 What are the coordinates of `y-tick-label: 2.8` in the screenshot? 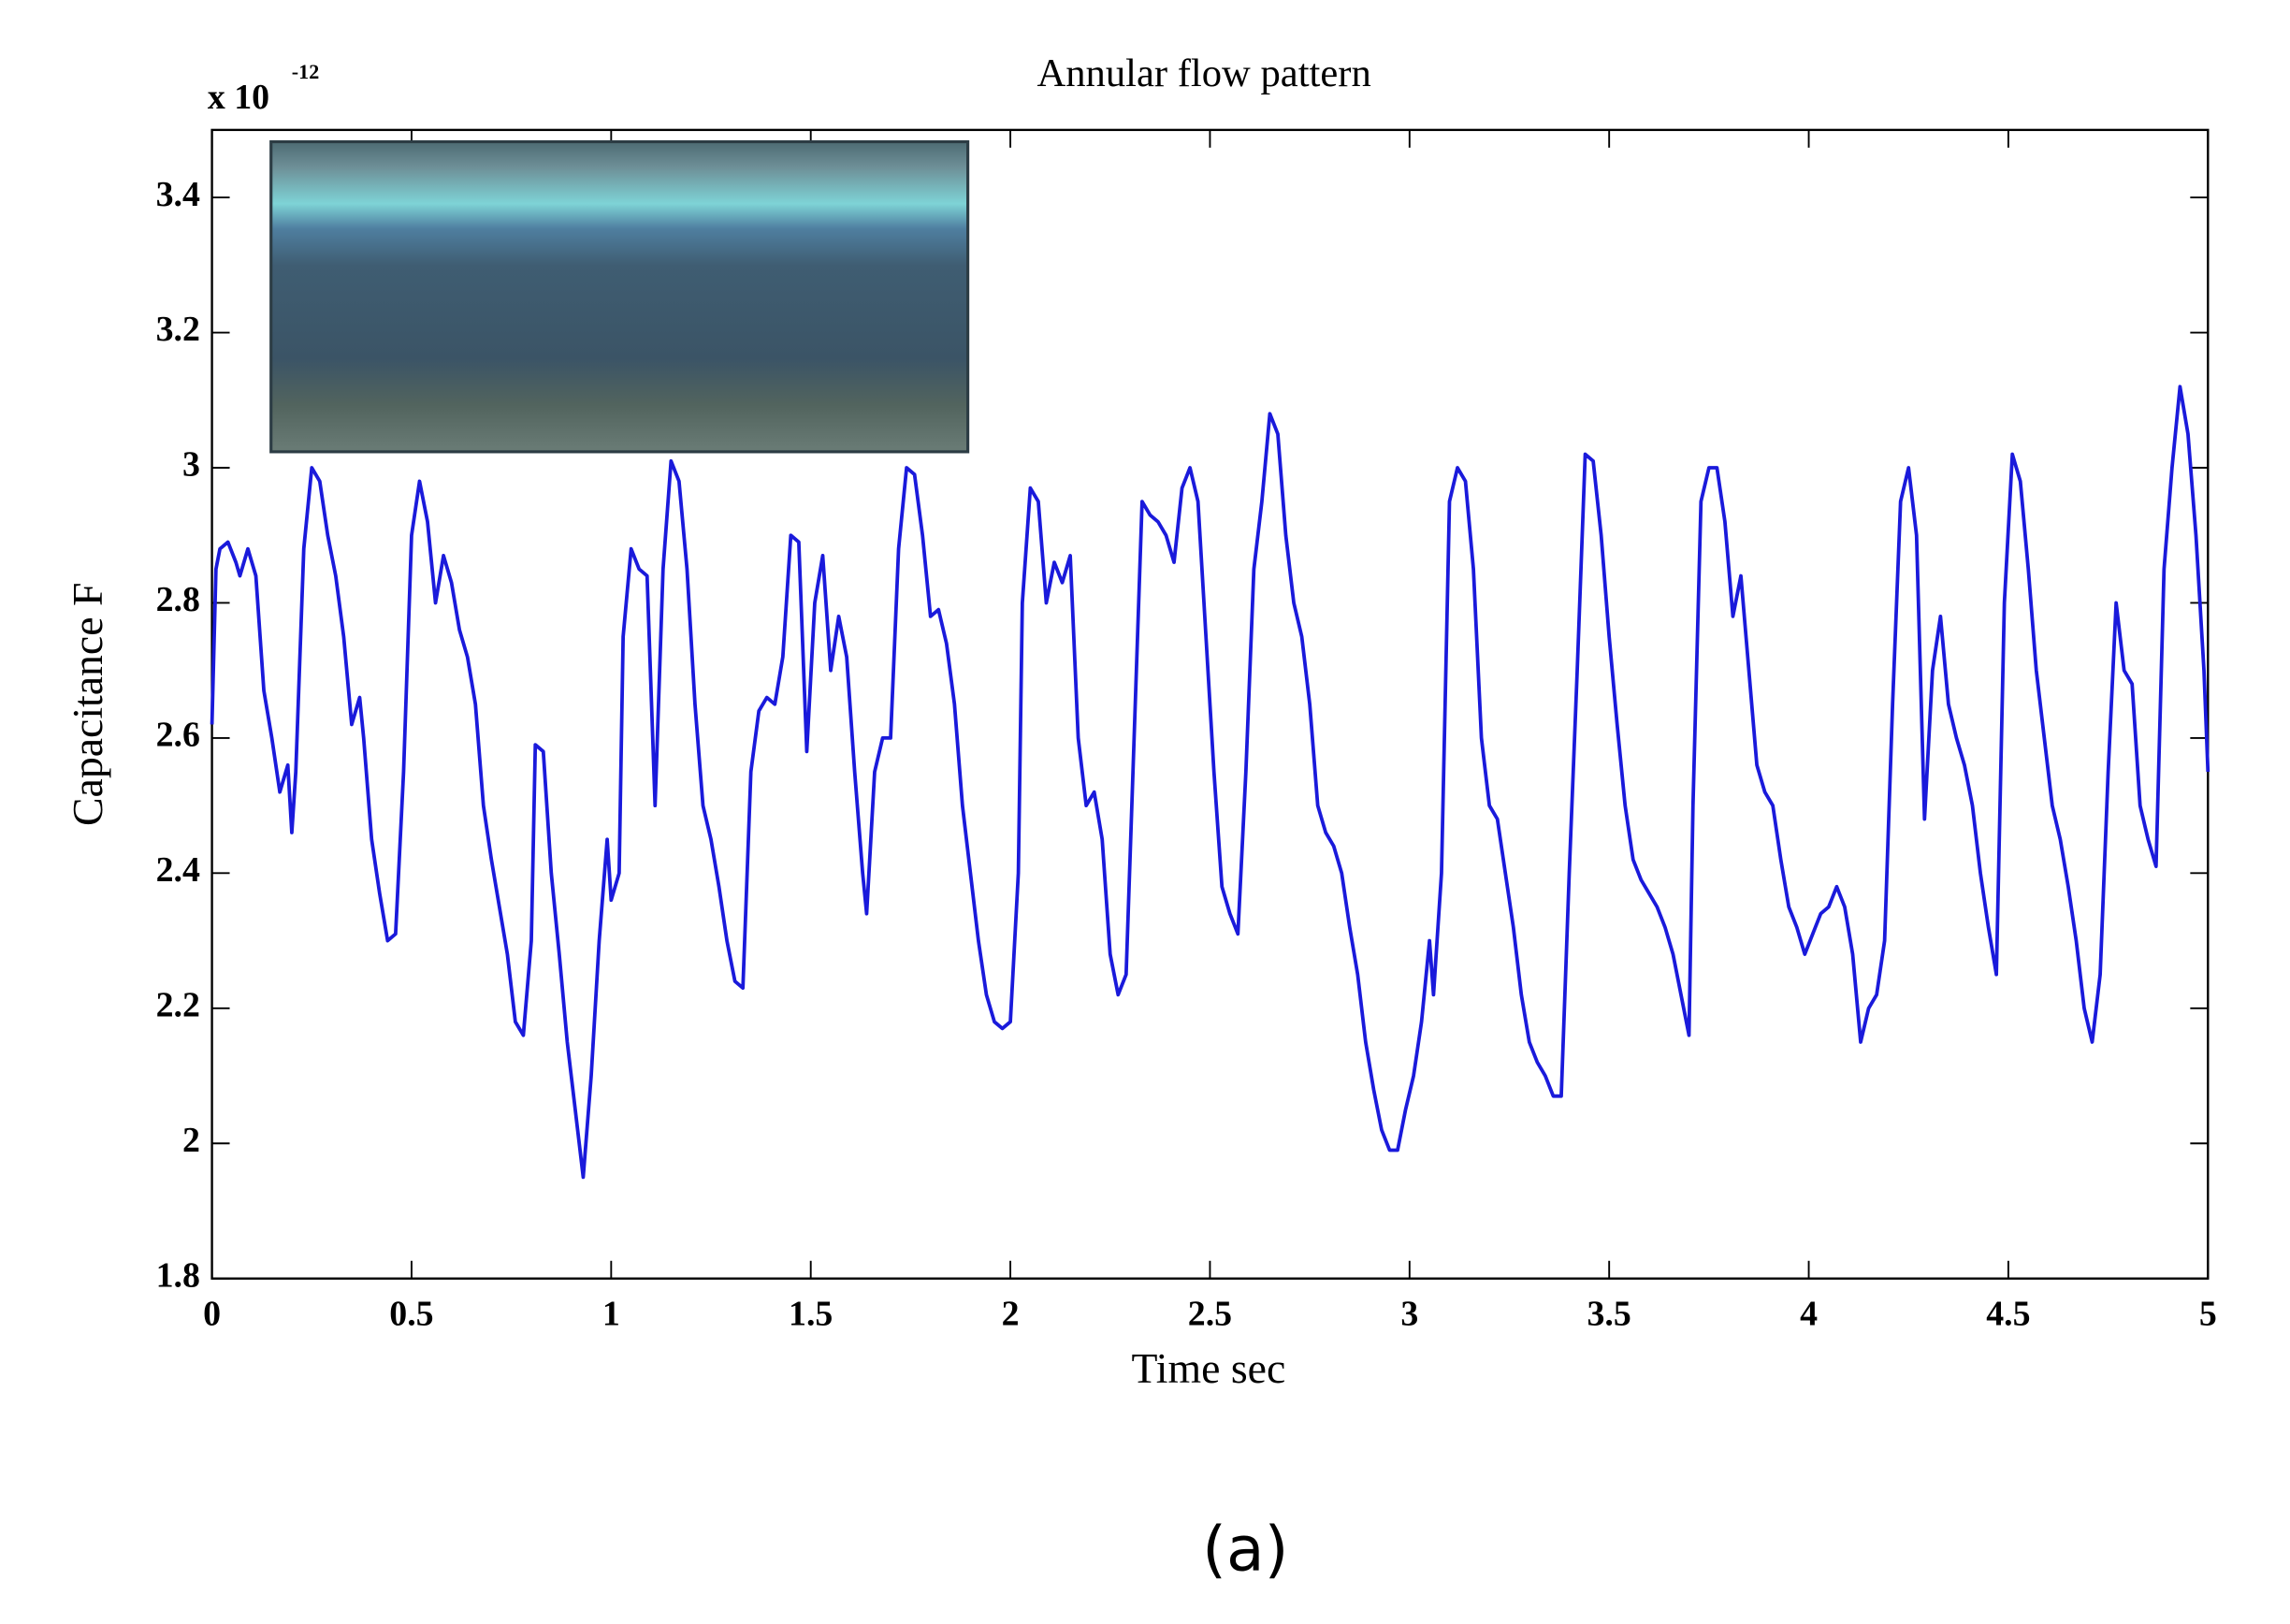 It's located at (178, 599).